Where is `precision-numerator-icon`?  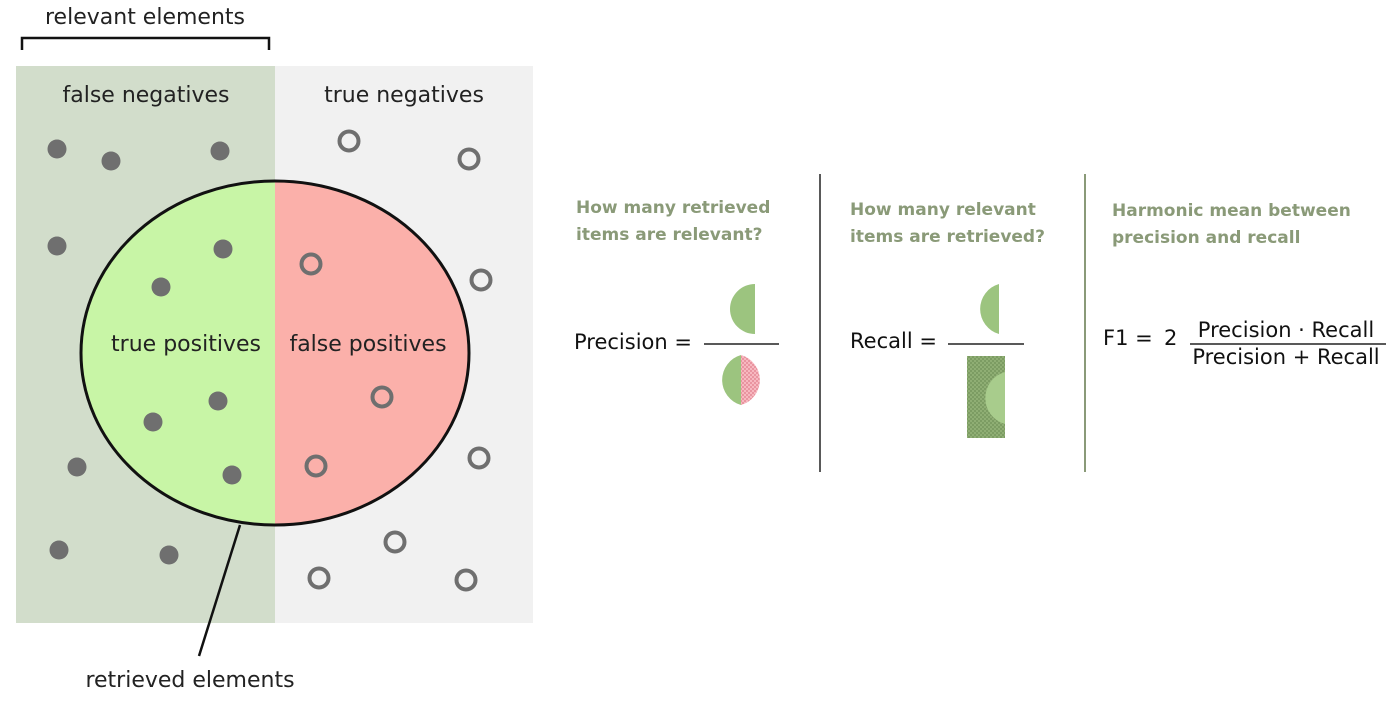
precision-numerator-icon is located at coordinates (742, 309).